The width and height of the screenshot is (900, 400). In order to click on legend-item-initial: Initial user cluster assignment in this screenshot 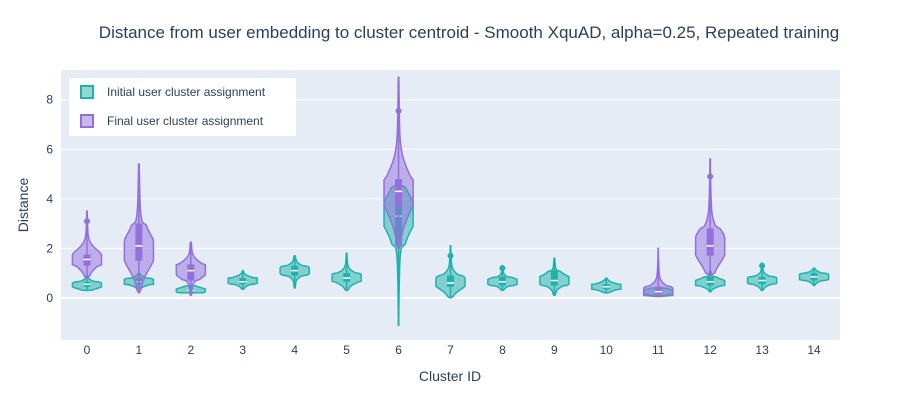, I will do `click(173, 92)`.